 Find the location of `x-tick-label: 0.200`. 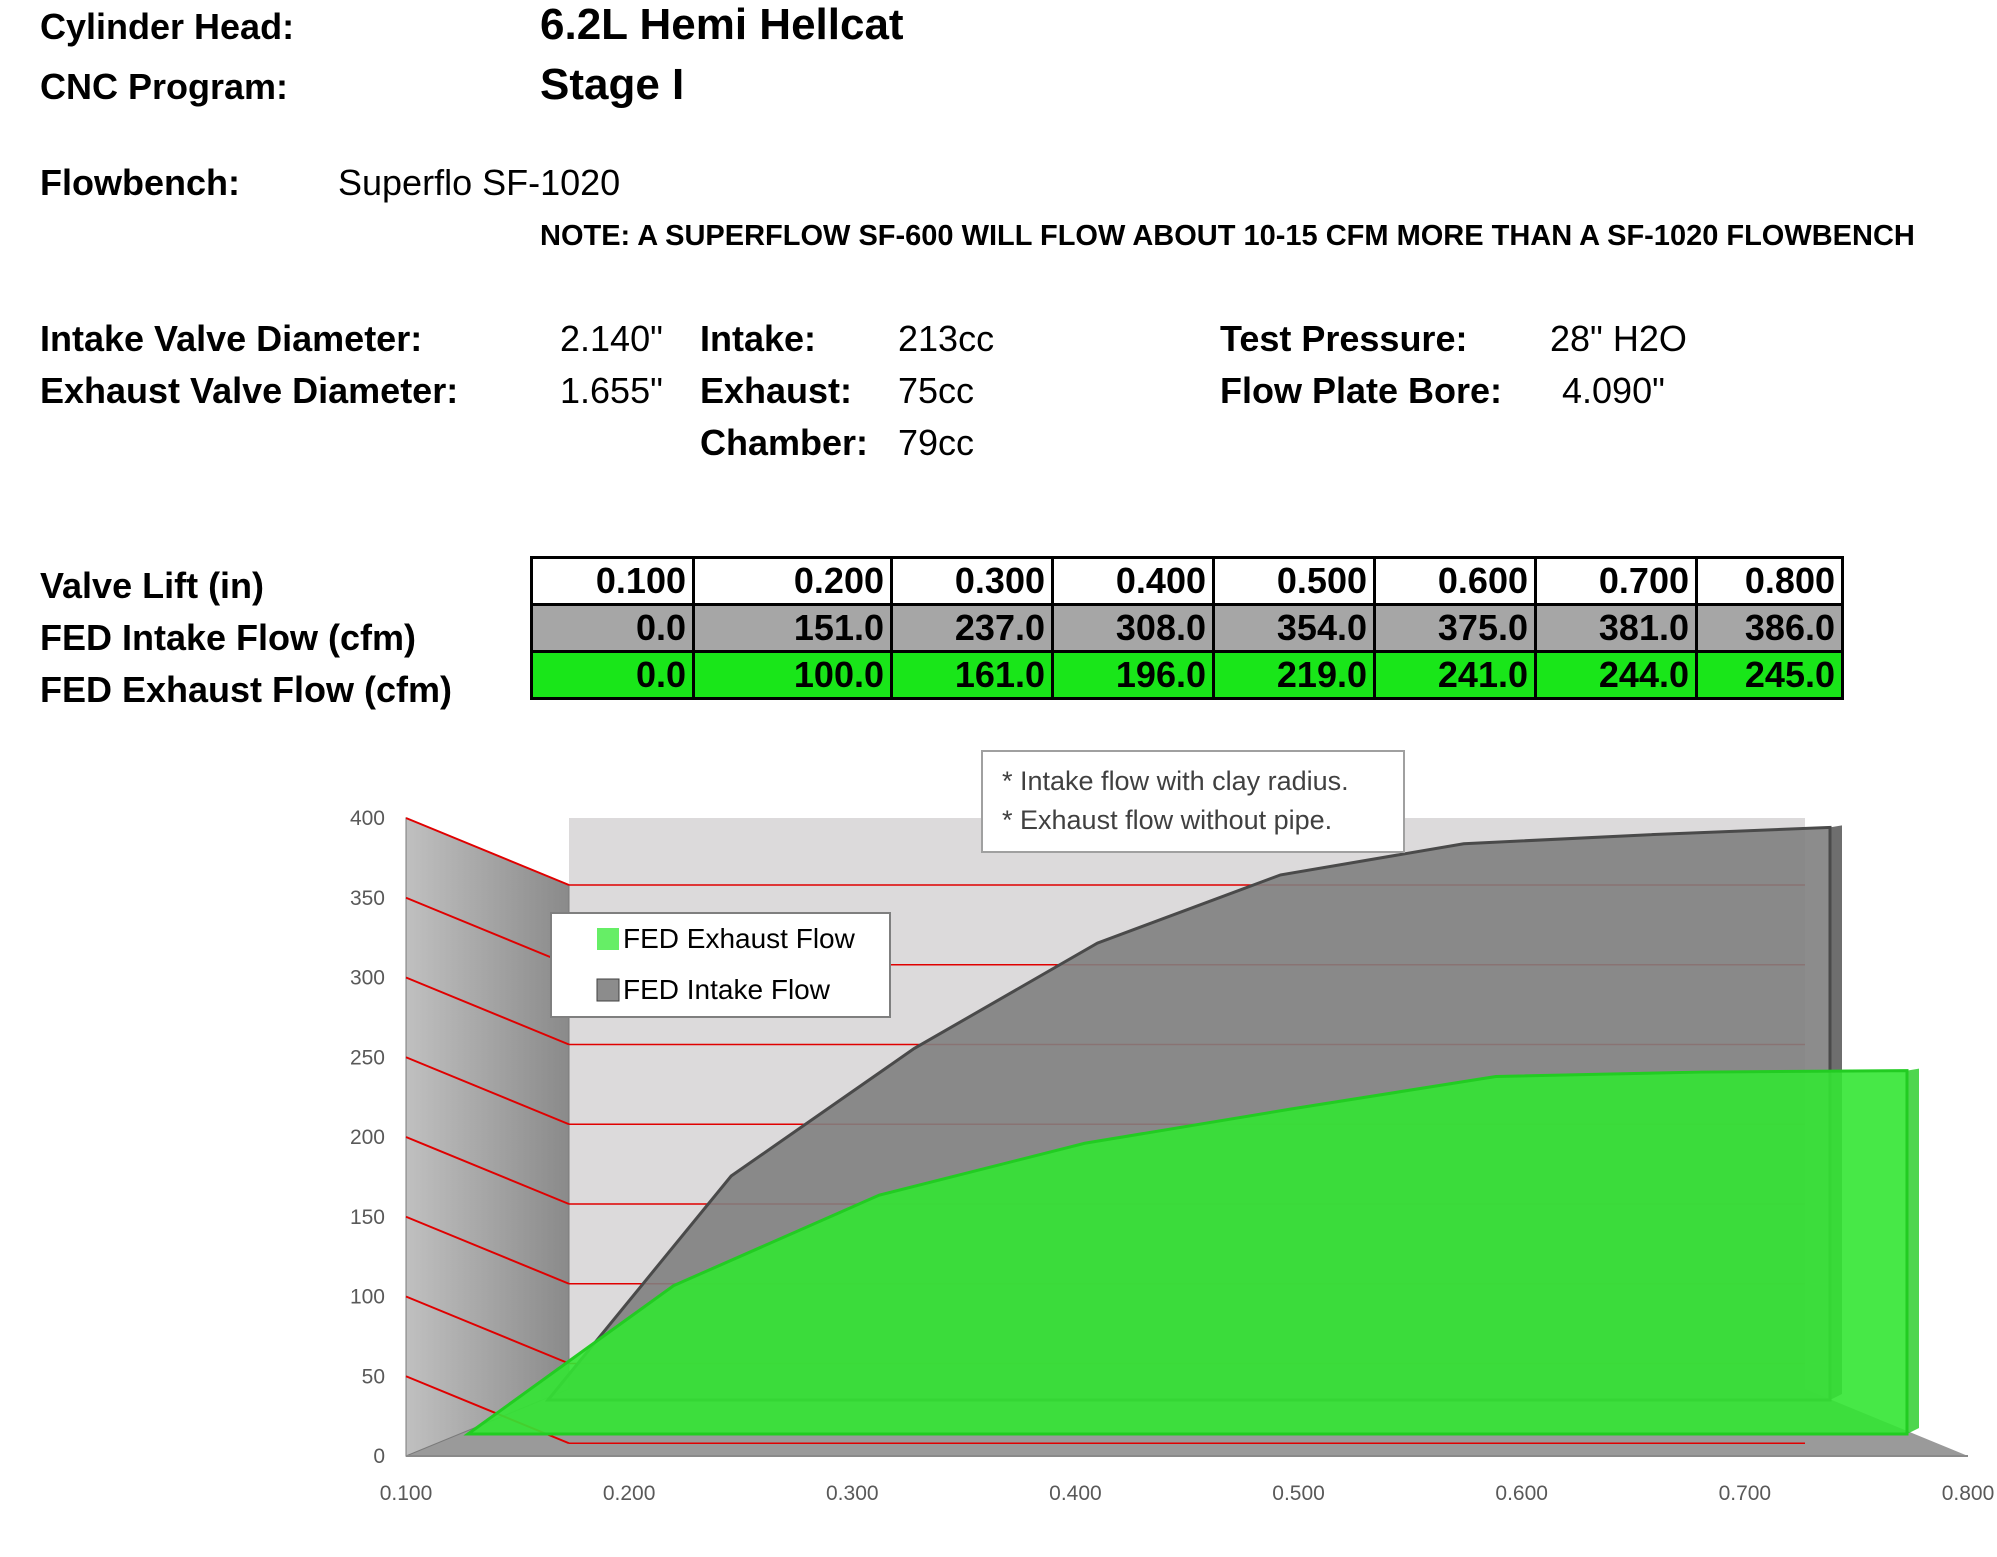

x-tick-label: 0.200 is located at coordinates (629, 1493).